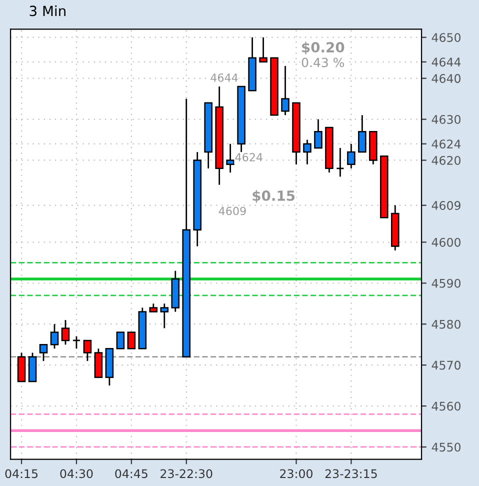 Image resolution: width=479 pixels, height=486 pixels. I want to click on x-tick-label: 23:00, so click(296, 473).